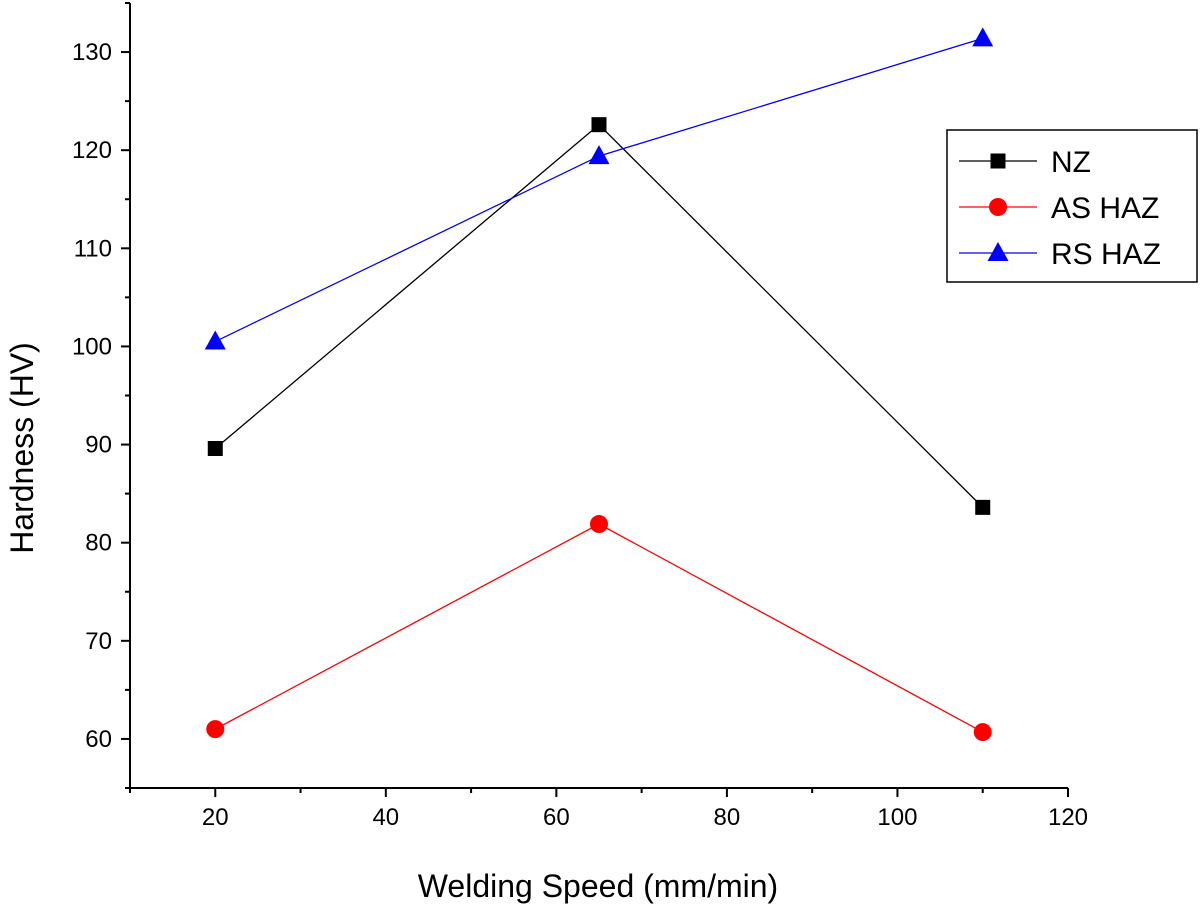 Image resolution: width=1200 pixels, height=915 pixels. I want to click on legend: NZ AS HAZ RS HAZ, so click(1072, 206).